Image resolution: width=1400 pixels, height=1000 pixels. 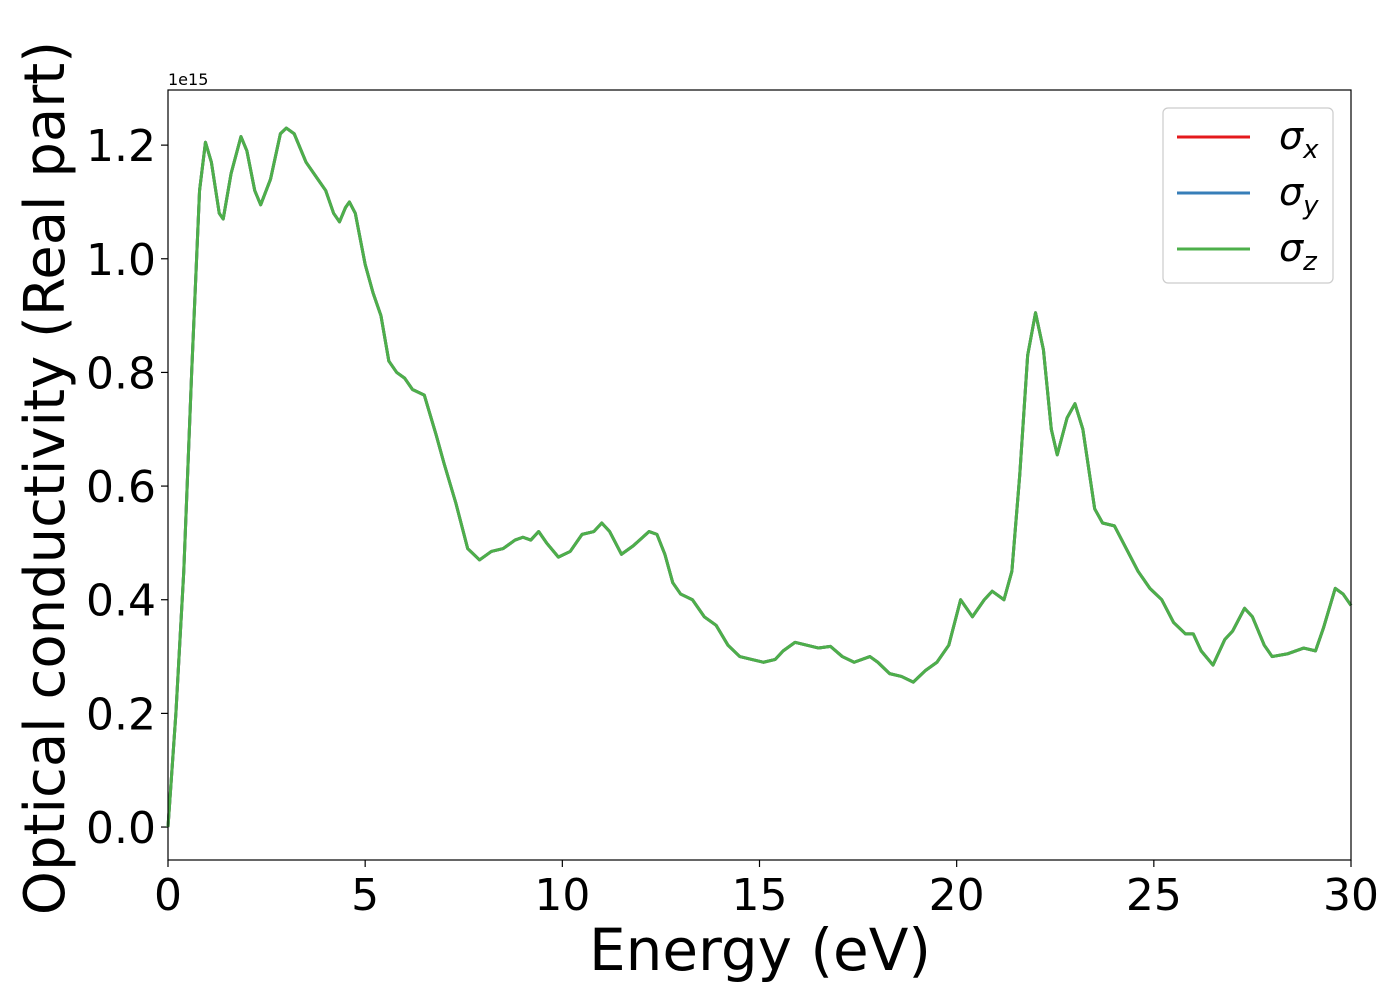 I want to click on y-tick-label: 0.8, so click(x=121, y=373).